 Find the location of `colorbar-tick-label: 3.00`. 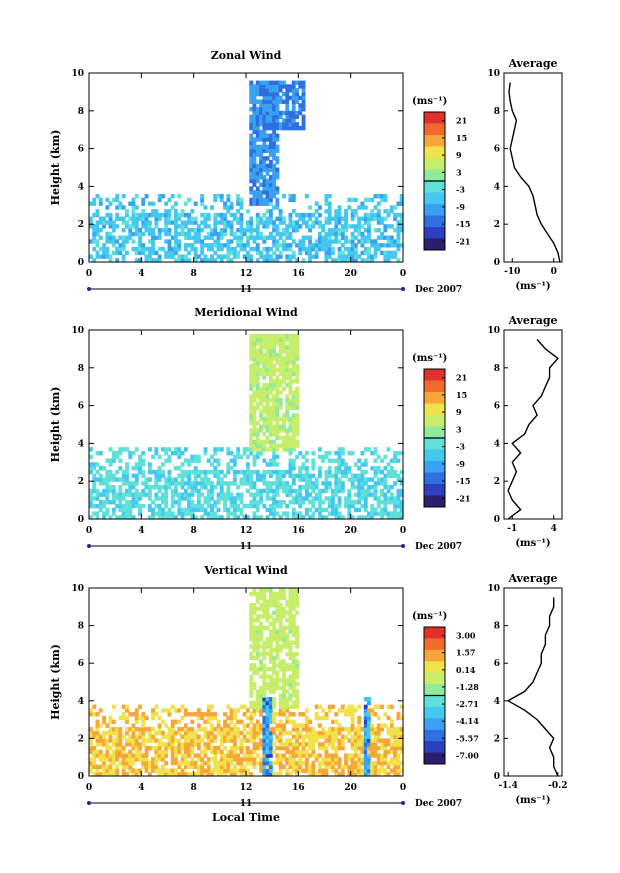

colorbar-tick-label: 3.00 is located at coordinates (466, 636).